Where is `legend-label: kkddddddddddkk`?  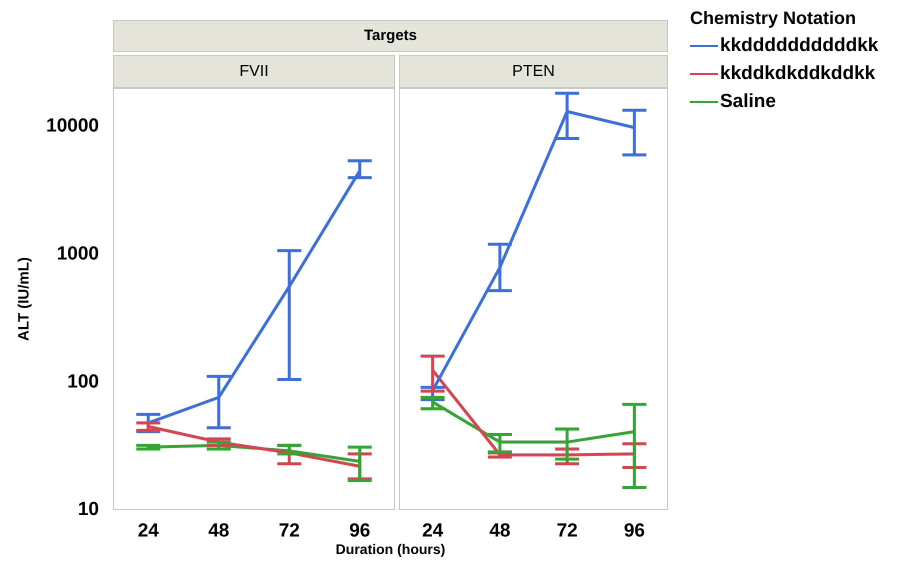
legend-label: kkddddddddddkk is located at coordinates (799, 46).